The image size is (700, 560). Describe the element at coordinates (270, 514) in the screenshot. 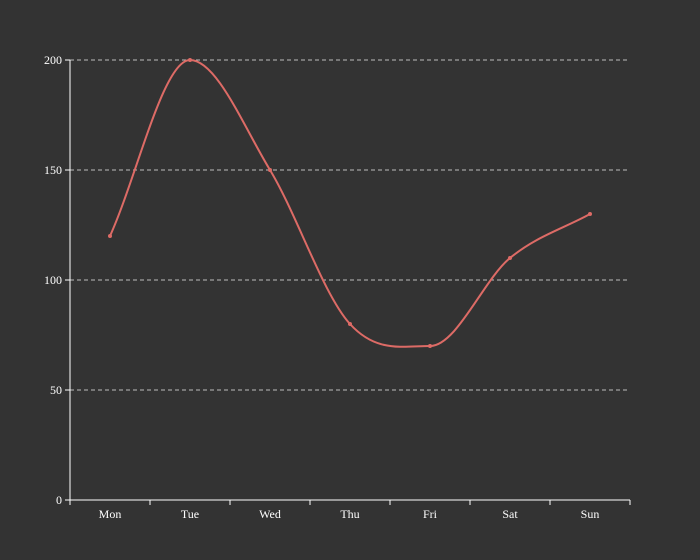

I see `x-tick-label-wed: Wed` at that location.